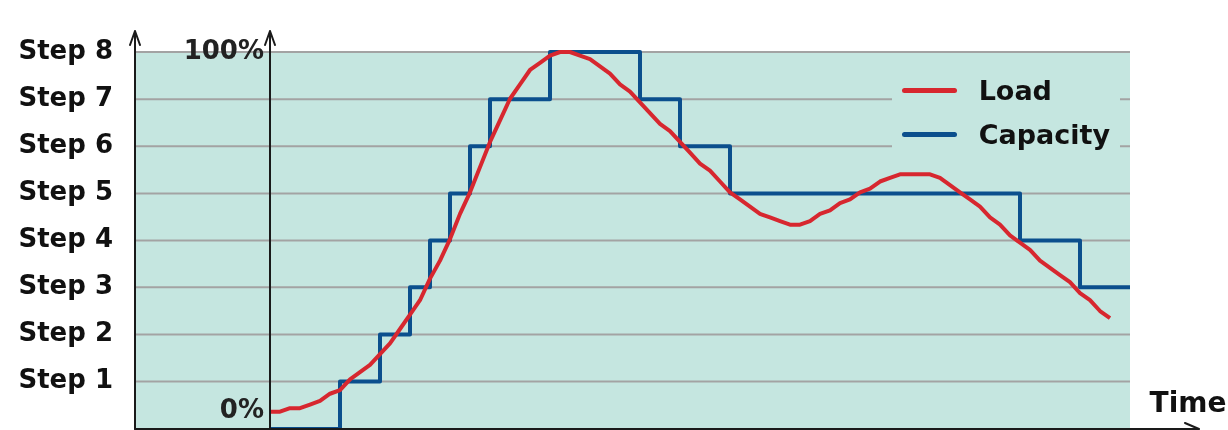 Image resolution: width=1228 pixels, height=430 pixels. Describe the element at coordinates (1015, 90) in the screenshot. I see `legend-label: Load` at that location.